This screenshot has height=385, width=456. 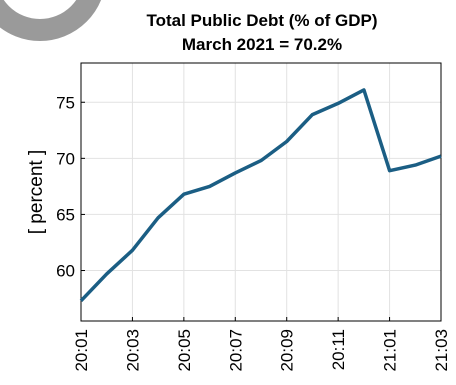 I want to click on corner-logo, so click(x=51, y=20).